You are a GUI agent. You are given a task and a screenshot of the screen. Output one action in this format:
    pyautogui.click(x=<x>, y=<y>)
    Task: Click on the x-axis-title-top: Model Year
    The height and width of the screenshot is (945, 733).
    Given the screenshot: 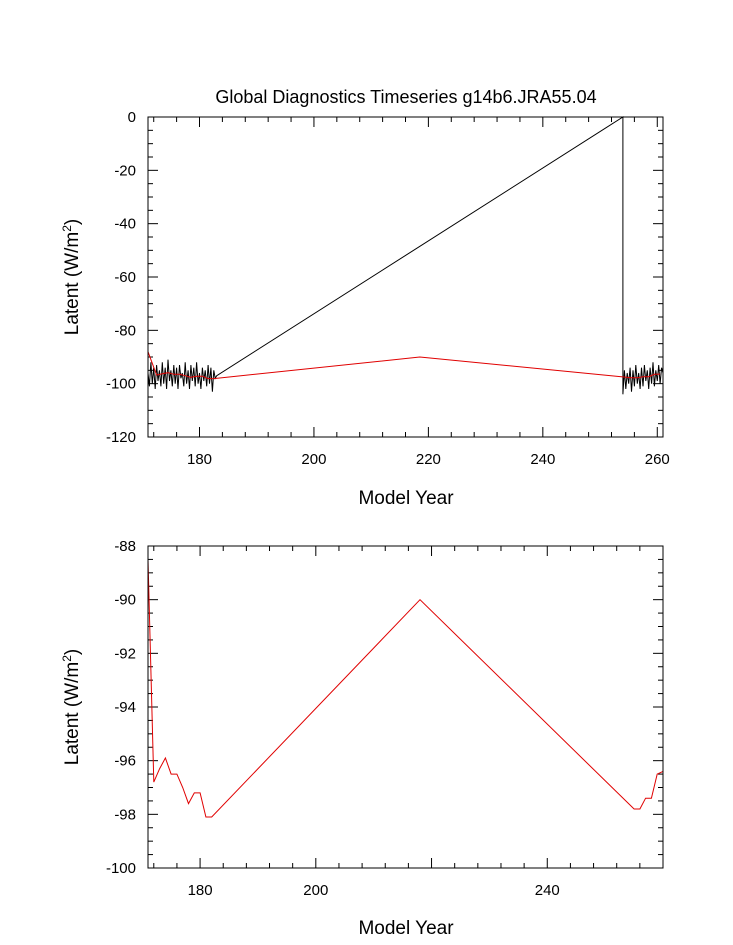 What is the action you would take?
    pyautogui.click(x=406, y=498)
    